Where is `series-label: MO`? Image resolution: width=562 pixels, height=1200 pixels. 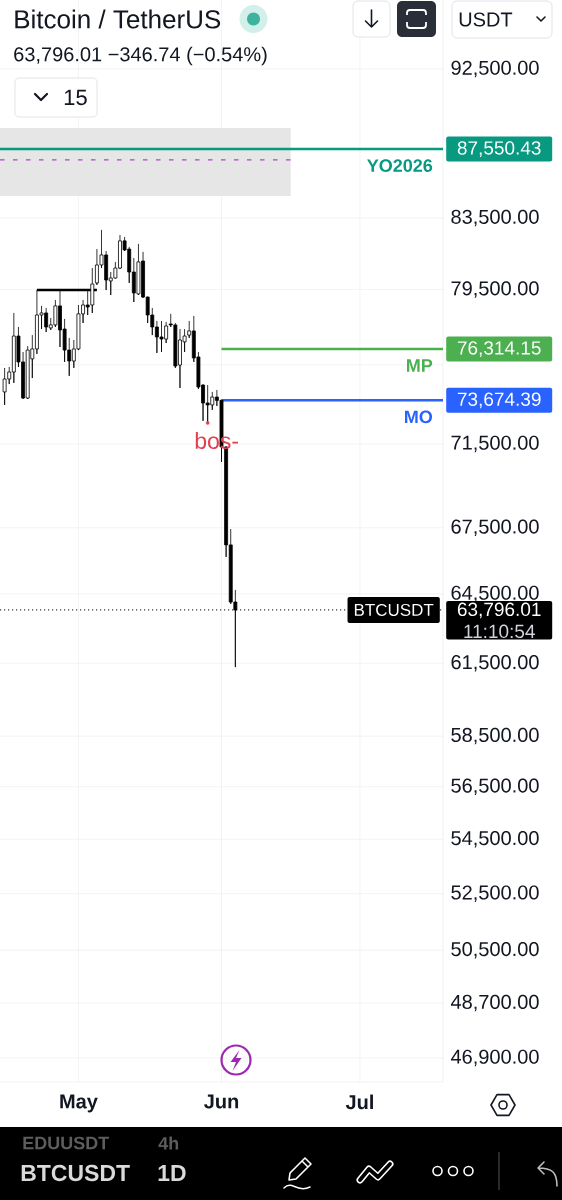
series-label: MO is located at coordinates (419, 417).